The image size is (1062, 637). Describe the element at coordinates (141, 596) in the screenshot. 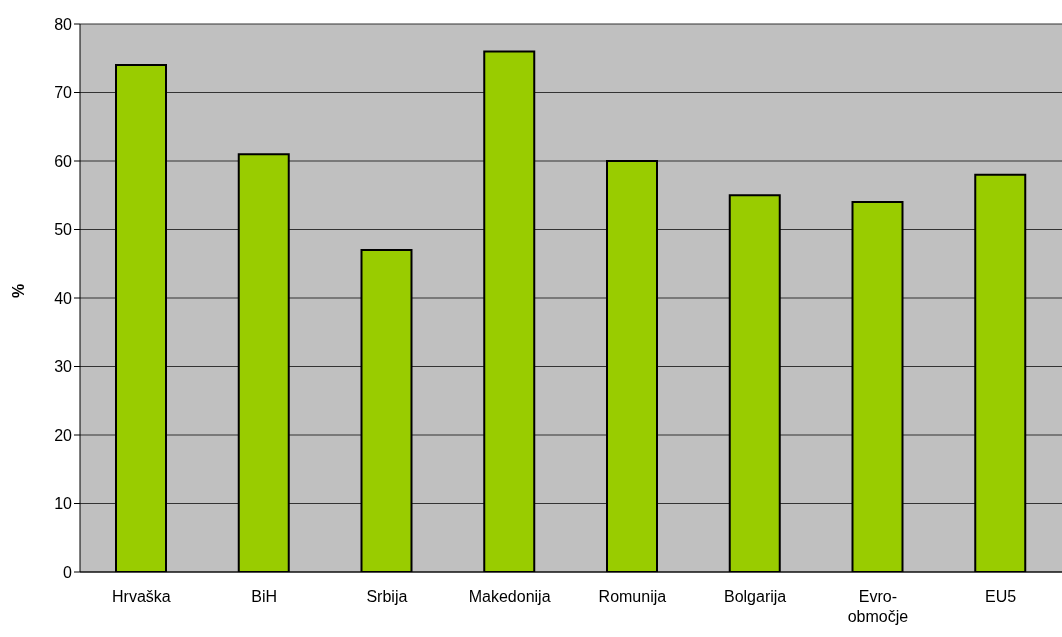

I see `x-tick-label: Hrvaška` at that location.